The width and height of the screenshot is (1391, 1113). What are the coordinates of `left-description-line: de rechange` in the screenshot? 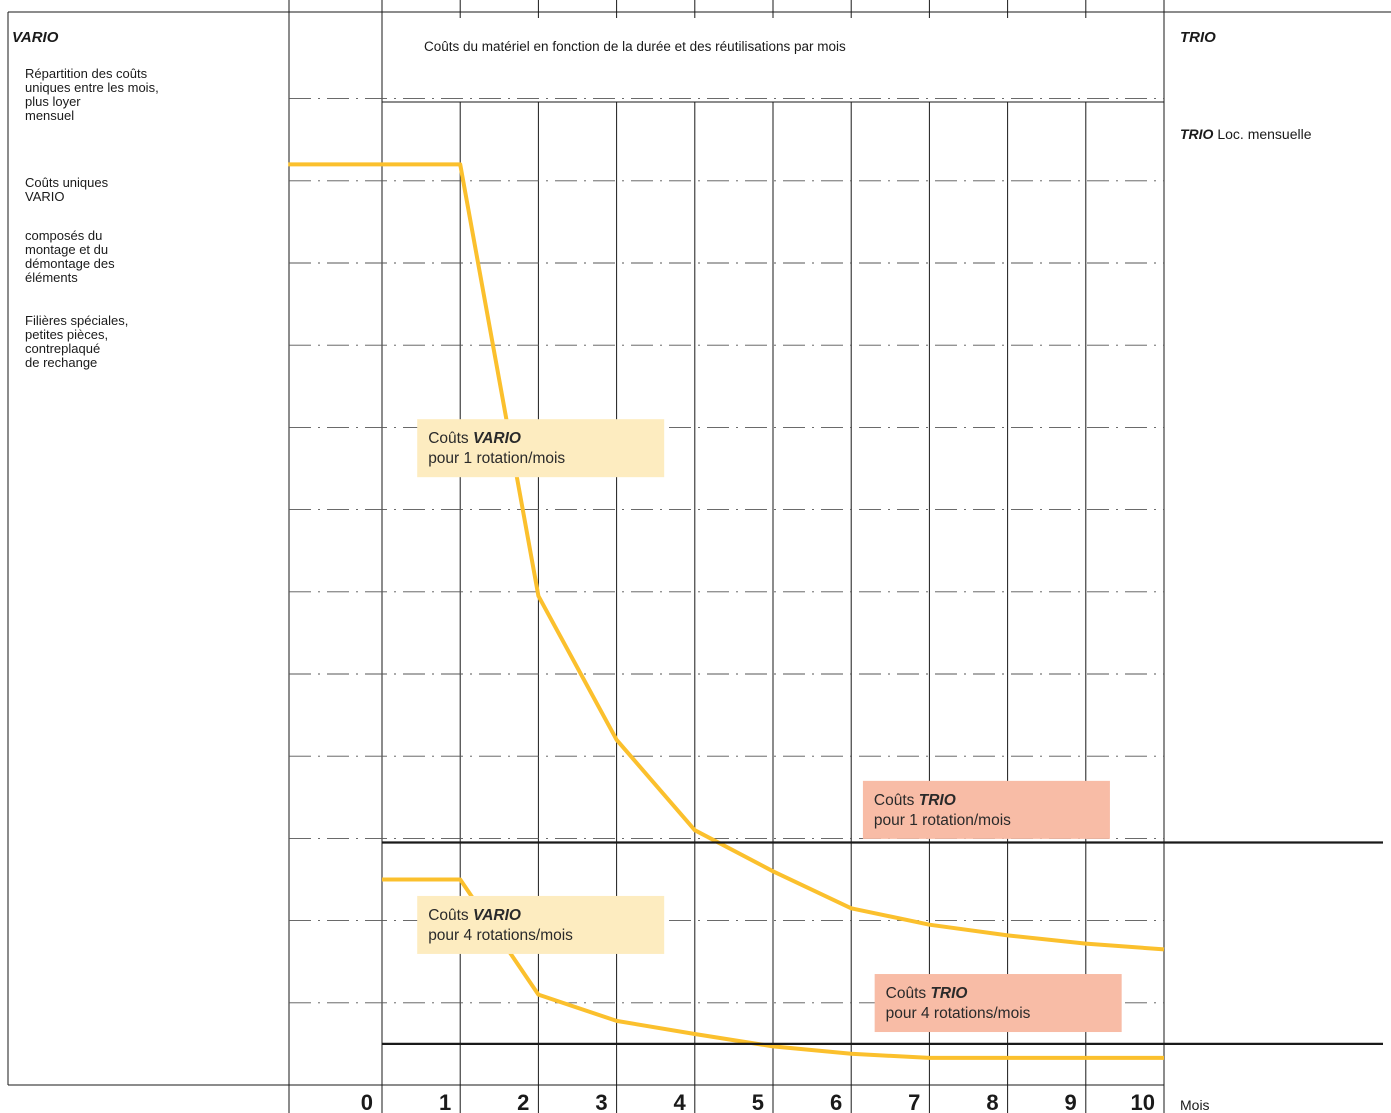 It's located at (61, 362).